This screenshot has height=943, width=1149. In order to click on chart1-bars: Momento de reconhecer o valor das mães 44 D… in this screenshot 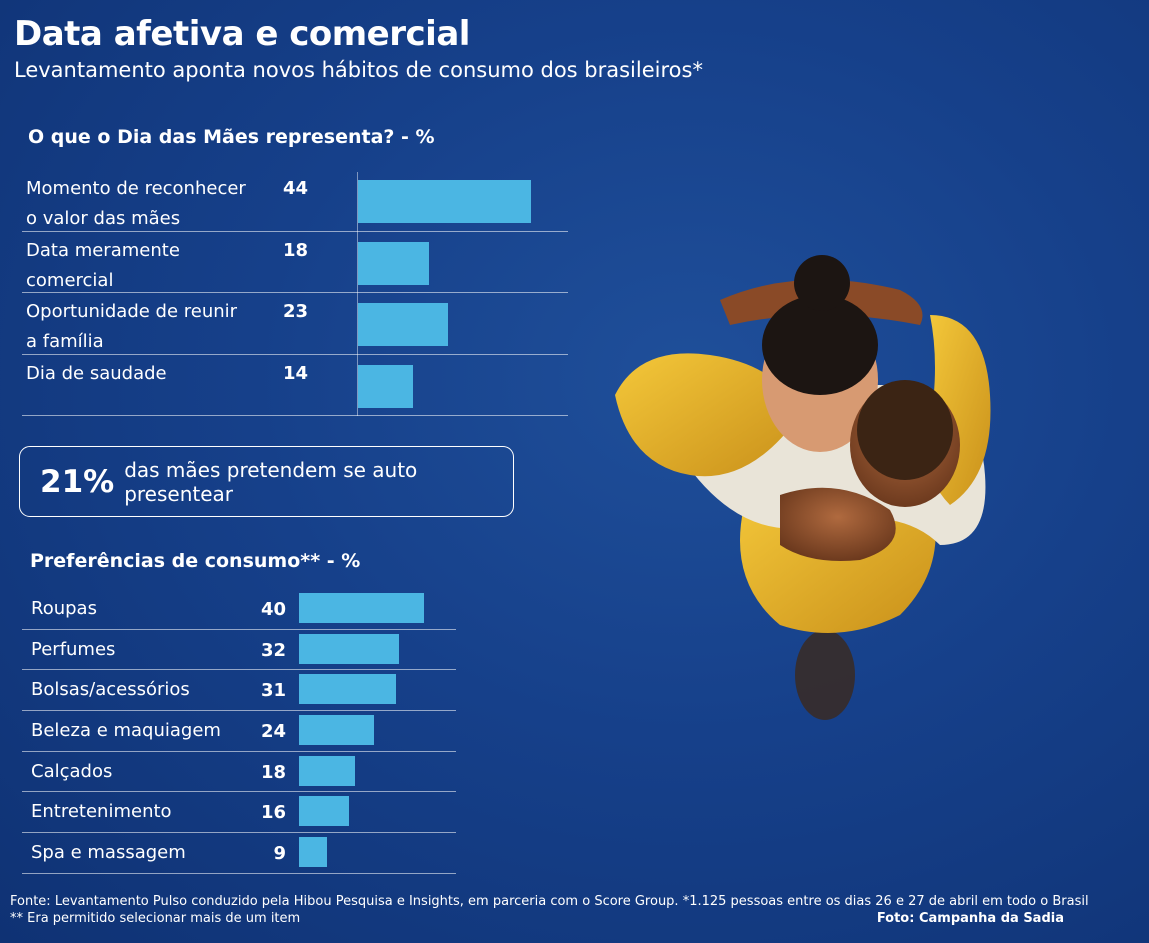, I will do `click(295, 293)`.